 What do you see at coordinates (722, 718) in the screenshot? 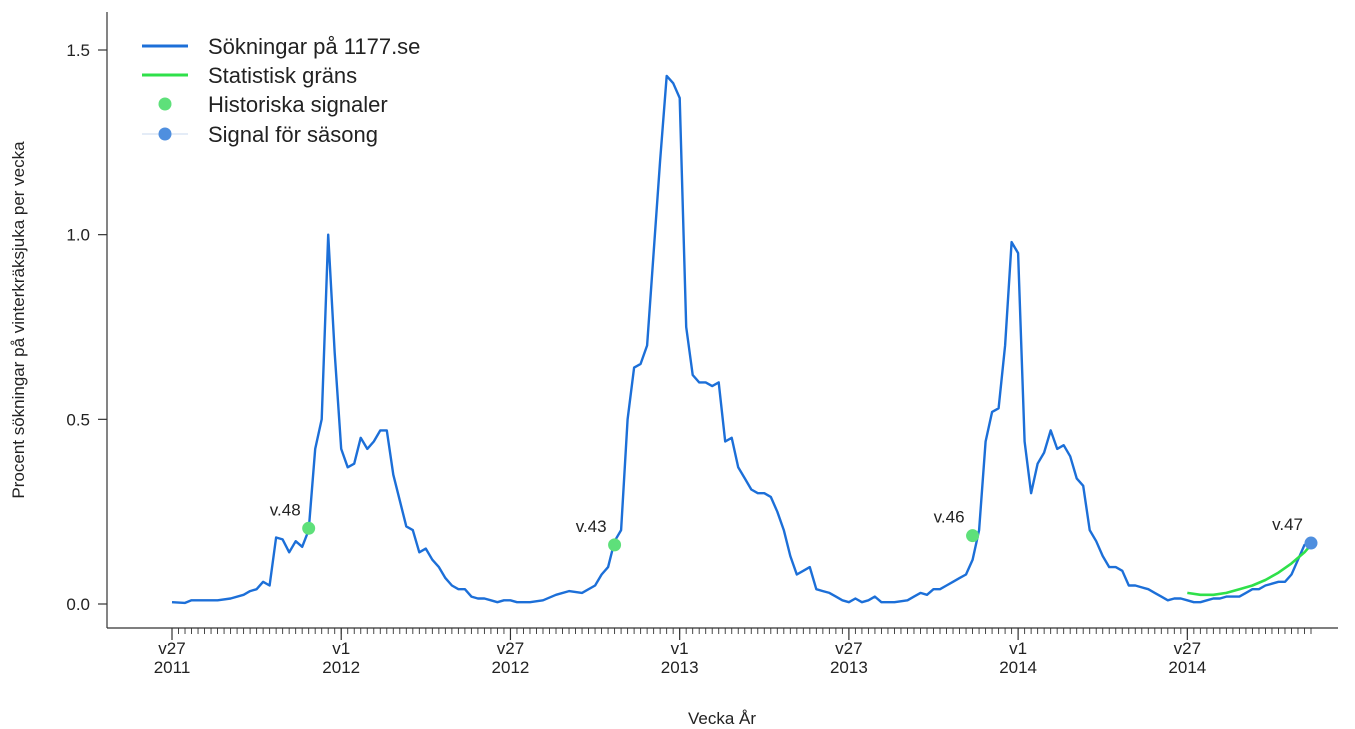
I see `x-axis-title: Vecka År` at bounding box center [722, 718].